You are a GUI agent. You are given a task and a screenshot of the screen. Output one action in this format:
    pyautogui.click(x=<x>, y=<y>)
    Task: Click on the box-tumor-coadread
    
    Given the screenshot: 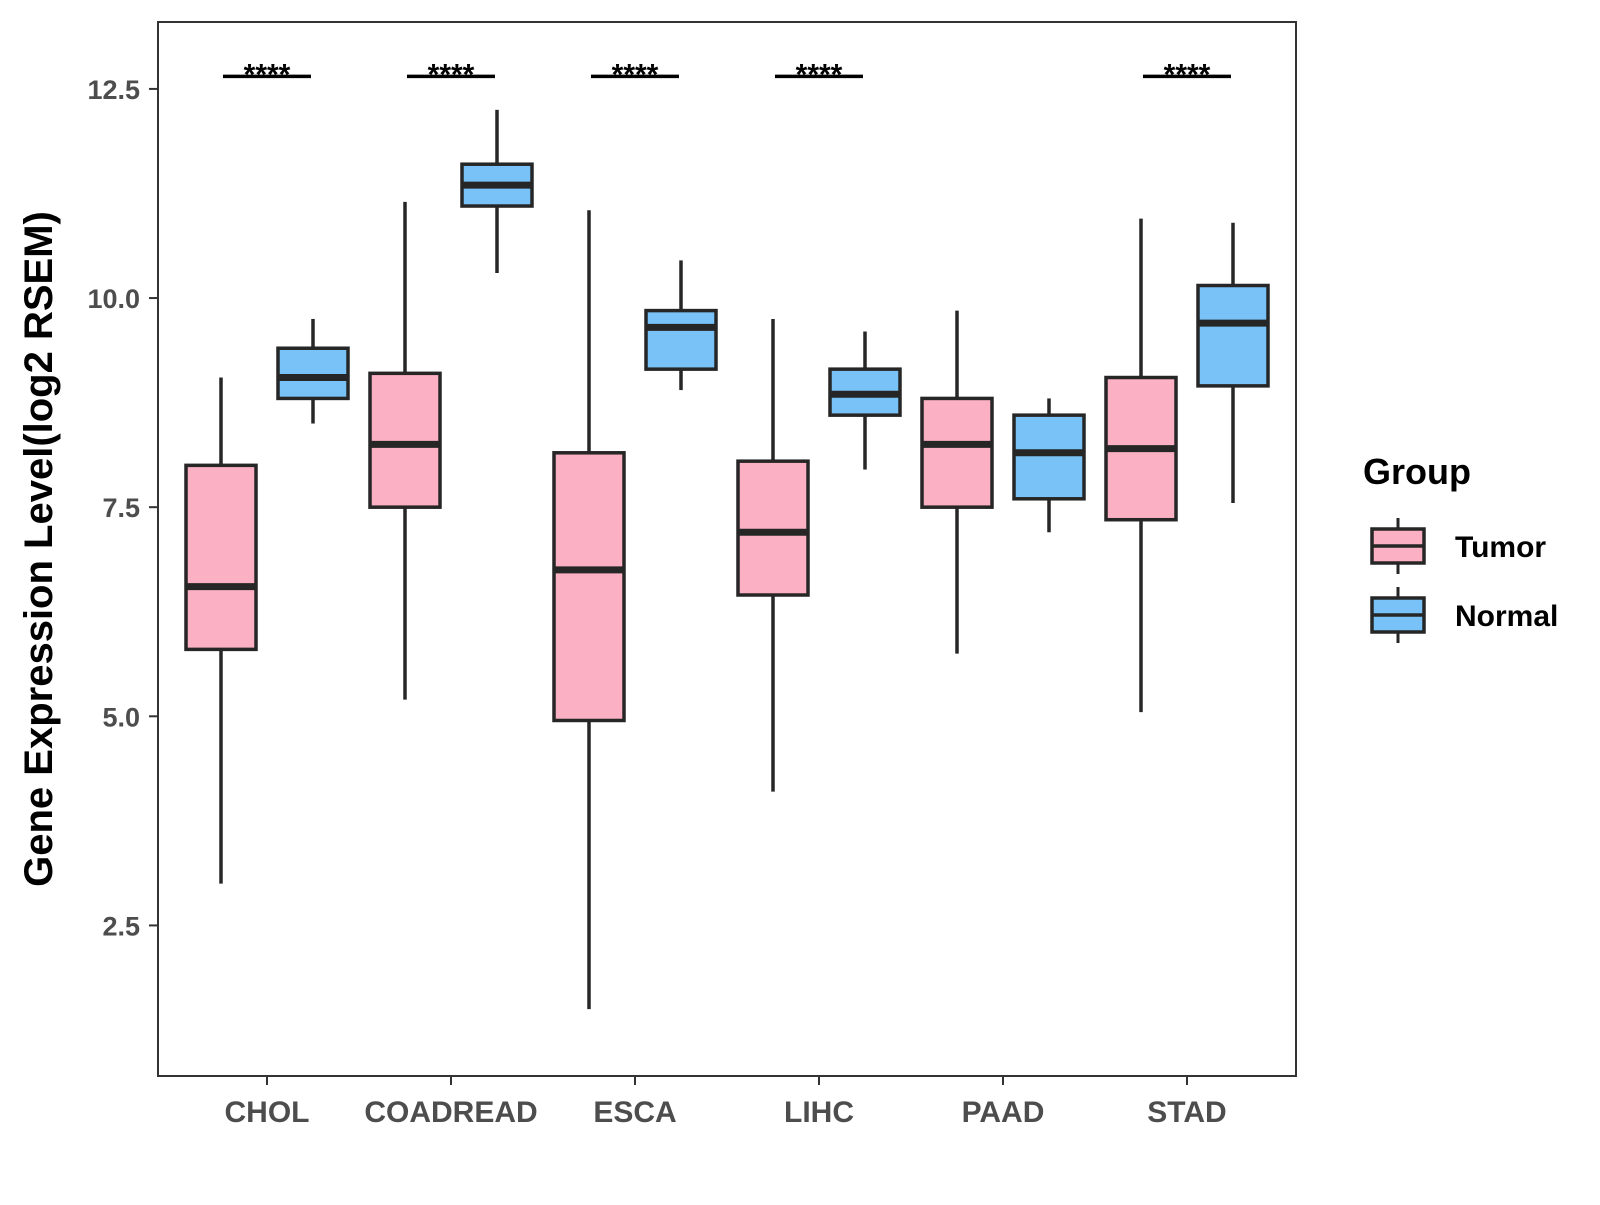 What is the action you would take?
    pyautogui.click(x=405, y=450)
    